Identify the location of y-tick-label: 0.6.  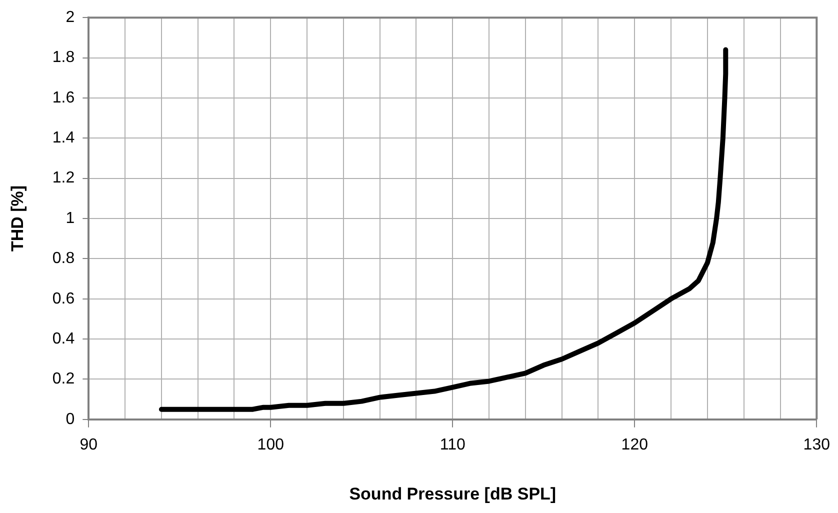
(63, 299).